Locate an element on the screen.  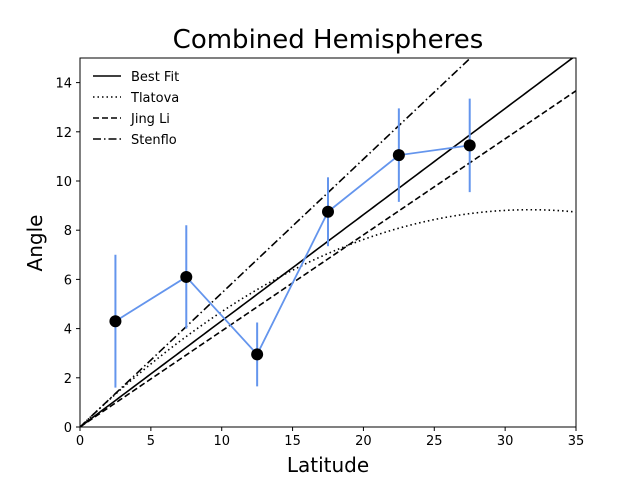
legend: Best Fit Tlatova Jing Li Stenflo is located at coordinates (136, 109).